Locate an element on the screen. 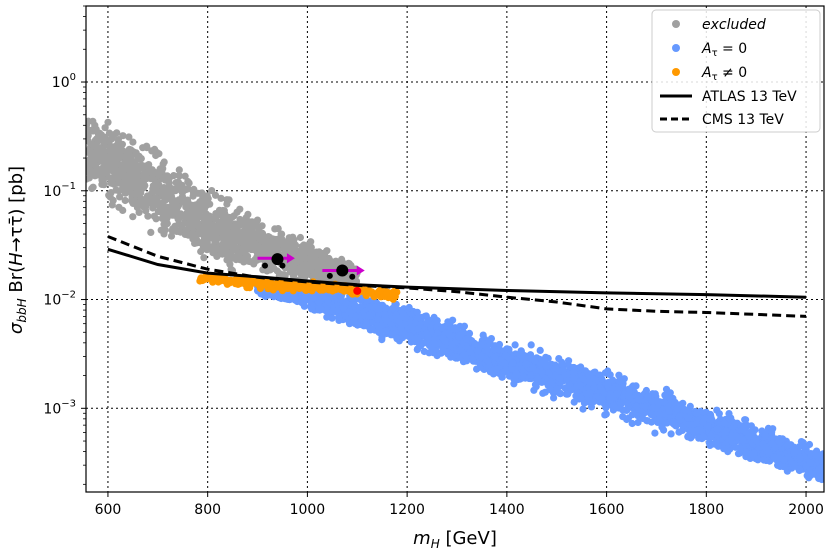 This screenshot has width=830, height=554. marker-layer is located at coordinates (311, 274).